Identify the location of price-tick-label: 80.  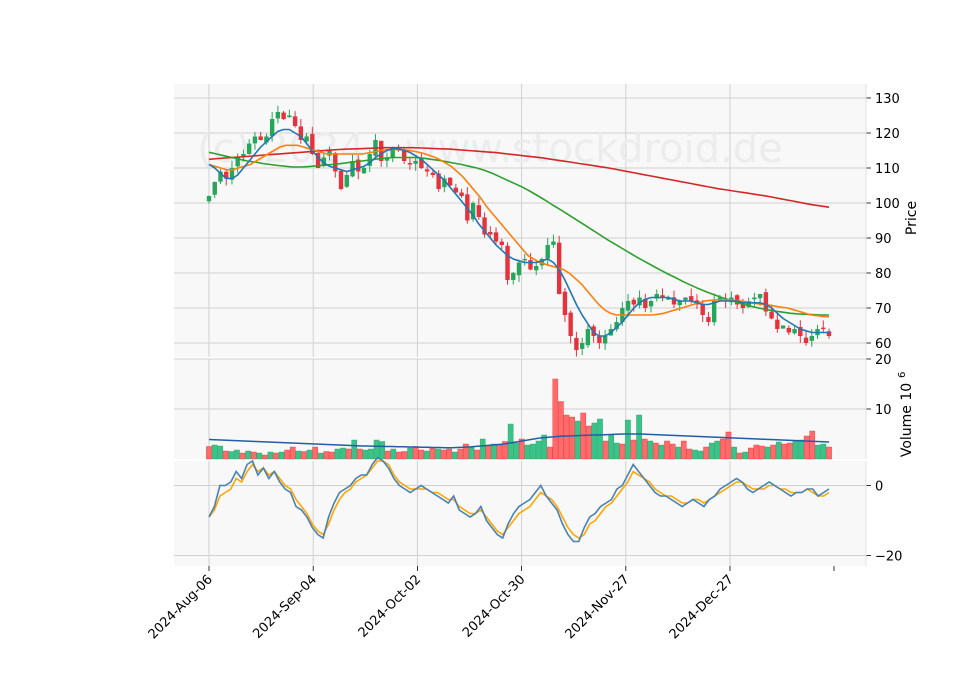
(883, 274).